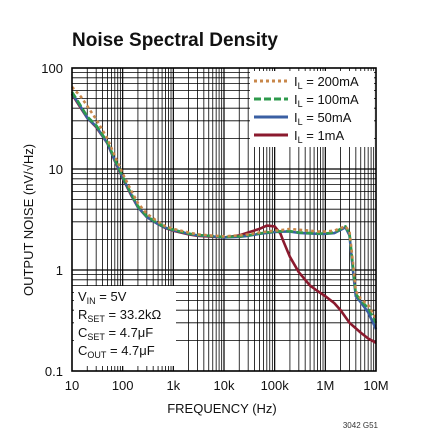 The width and height of the screenshot is (448, 439). What do you see at coordinates (224, 385) in the screenshot?
I see `x-tick-label: 10k` at bounding box center [224, 385].